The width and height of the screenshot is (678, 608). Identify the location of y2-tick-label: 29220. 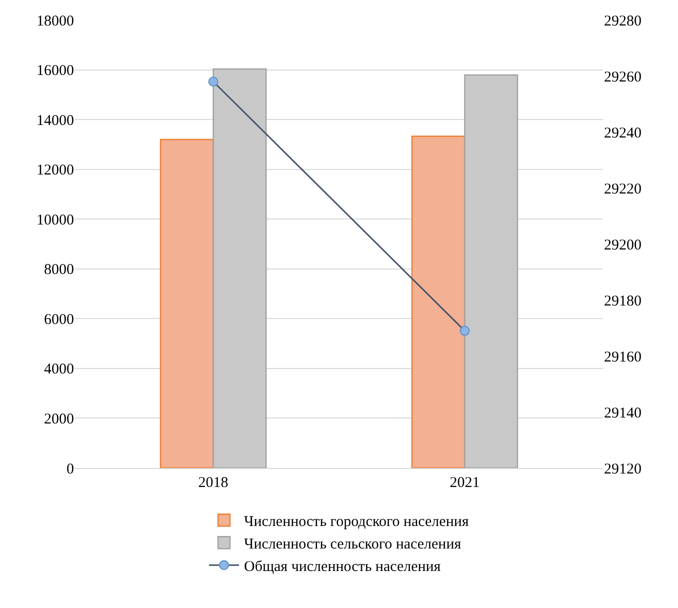
(623, 189).